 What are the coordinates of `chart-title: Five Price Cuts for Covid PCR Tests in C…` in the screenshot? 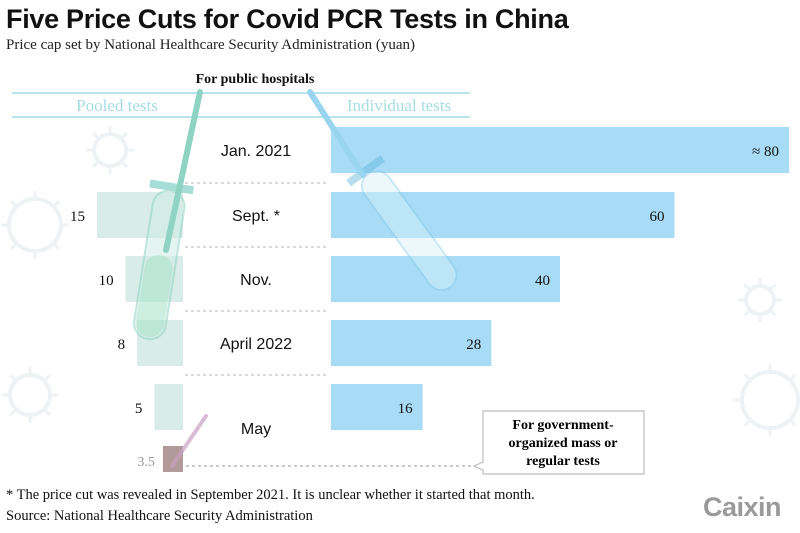 It's located at (287, 19).